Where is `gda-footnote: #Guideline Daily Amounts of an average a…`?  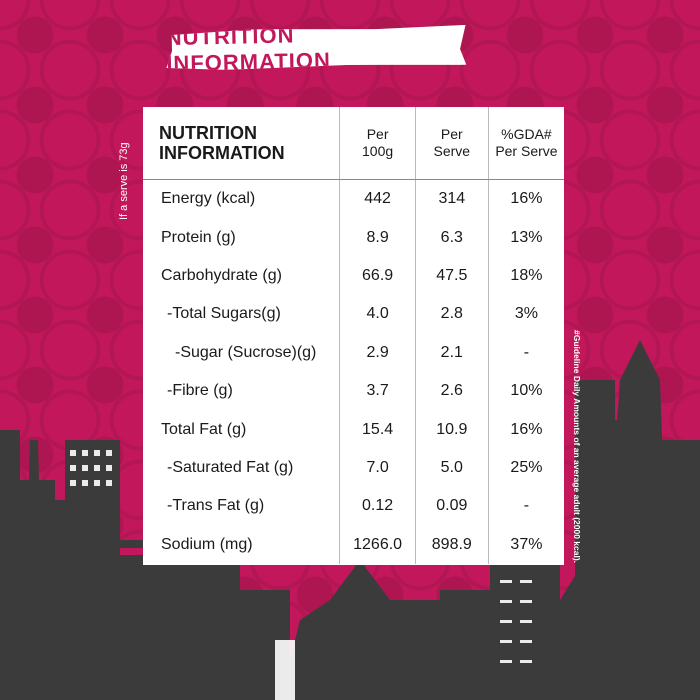
gda-footnote: #Guideline Daily Amounts of an average a… is located at coordinates (577, 447).